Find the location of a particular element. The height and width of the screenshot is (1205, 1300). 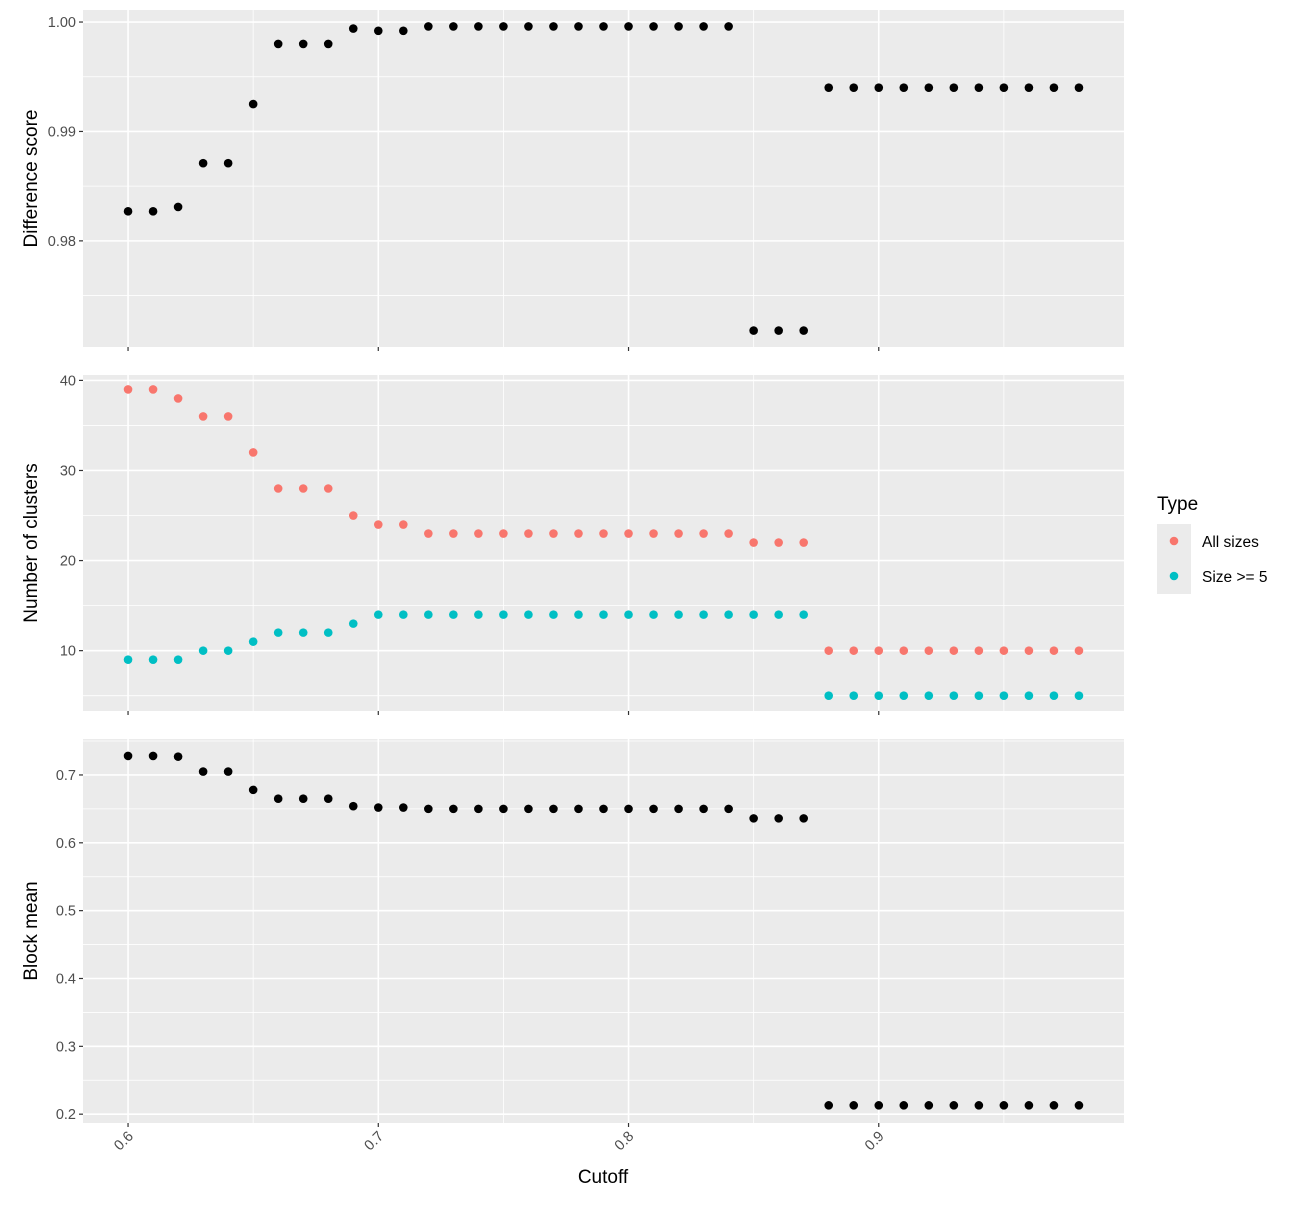

y-axis-title: Block mean is located at coordinates (31, 930).